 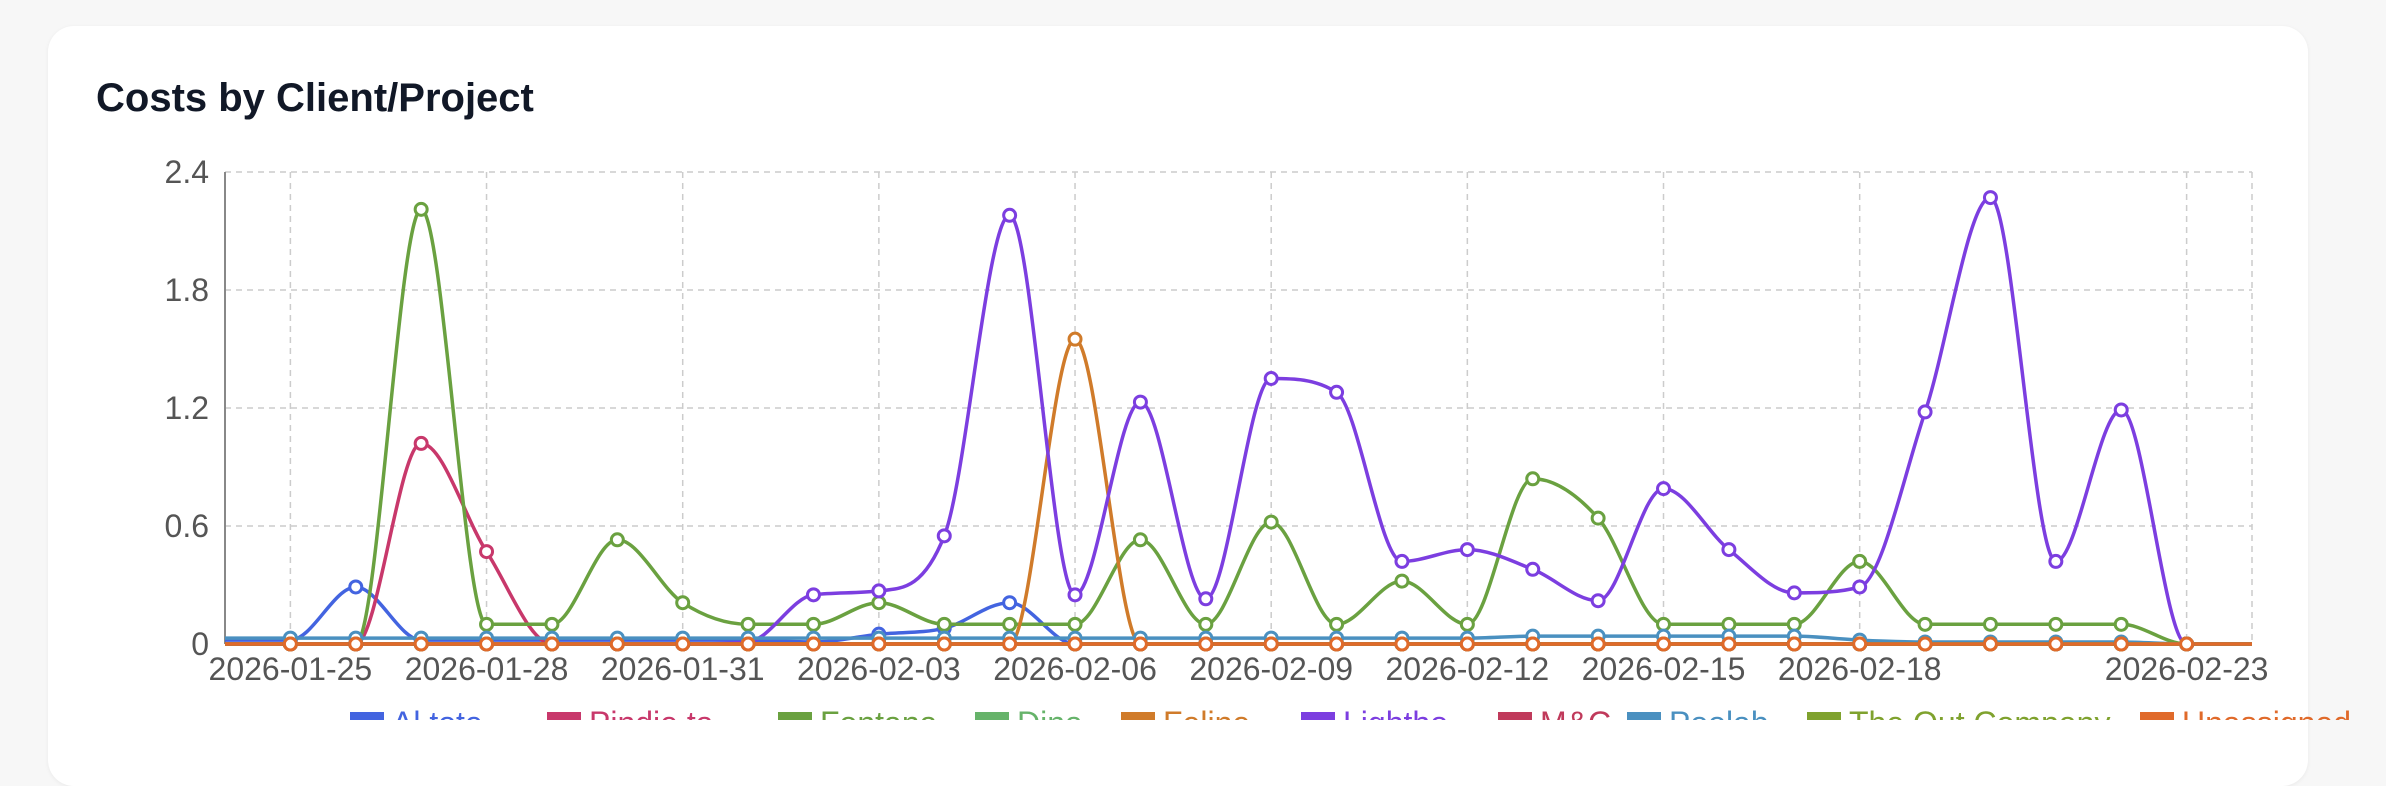 I want to click on y-tick-label: 1.2, so click(x=187, y=408).